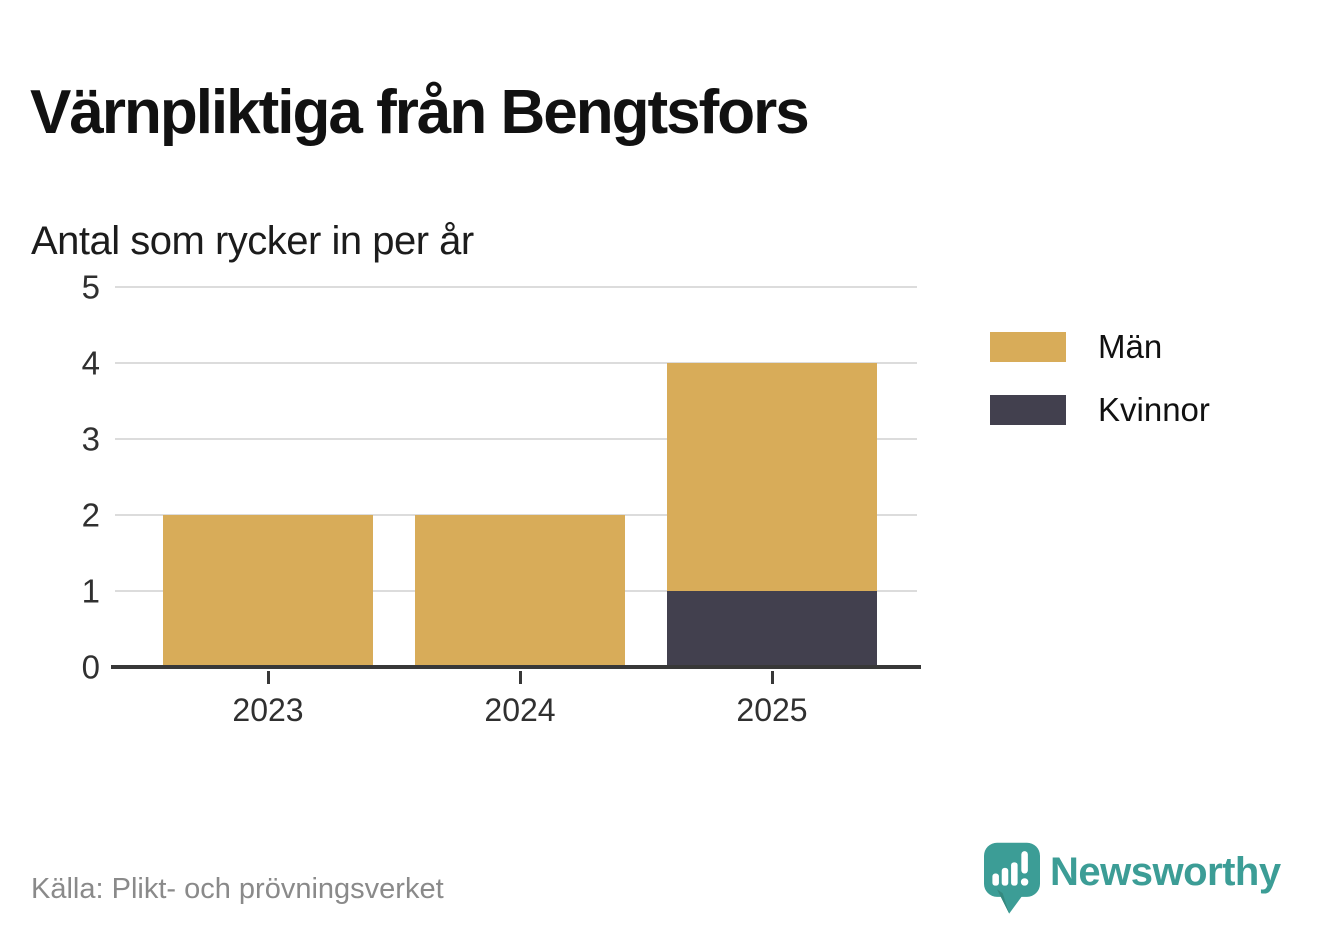 Image resolution: width=1322 pixels, height=939 pixels. I want to click on legend: Män Kvinnor, so click(1100, 392).